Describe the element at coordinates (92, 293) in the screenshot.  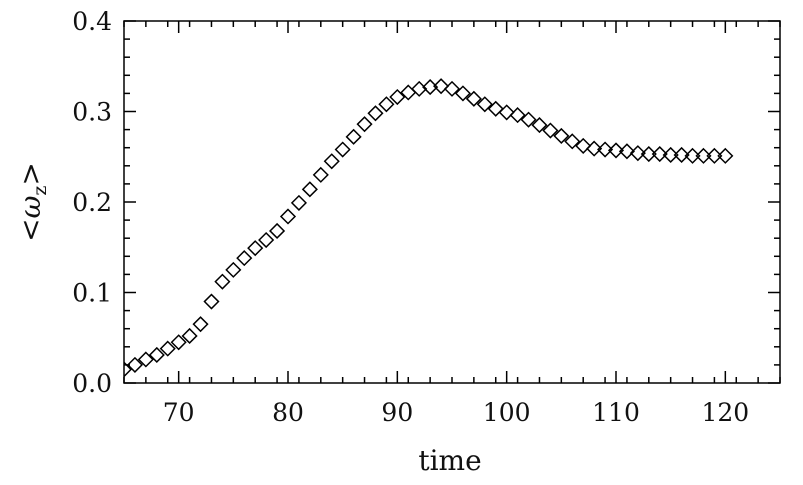
I see `y-tick-label: 0.1` at that location.